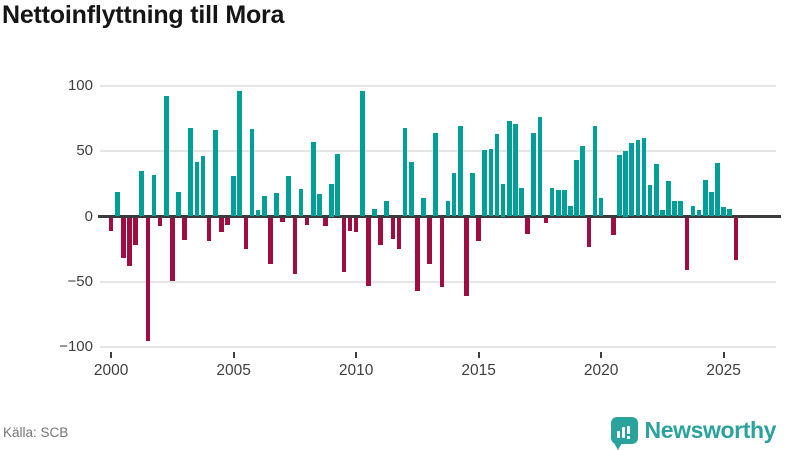  I want to click on newsworthy-logo: Newsworthy, so click(693, 433).